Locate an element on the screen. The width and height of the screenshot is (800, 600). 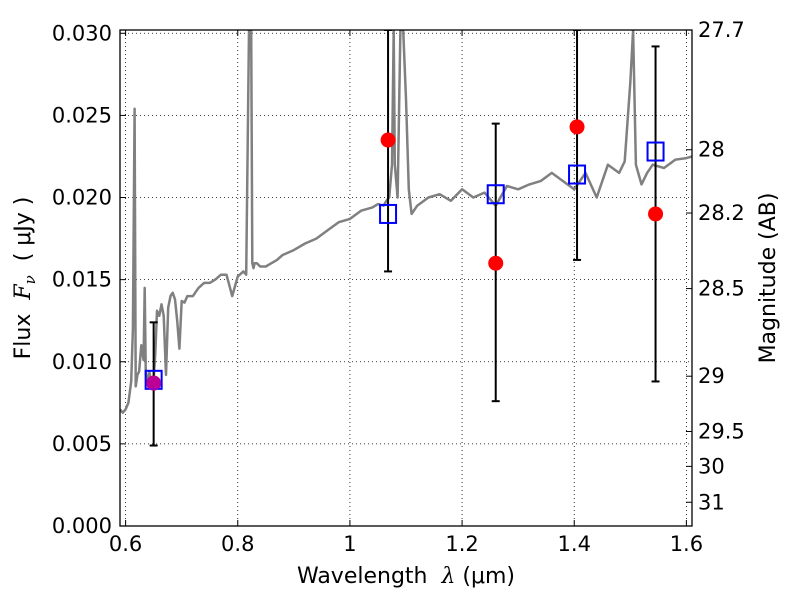
y2-tick-label: 28 is located at coordinates (711, 150).